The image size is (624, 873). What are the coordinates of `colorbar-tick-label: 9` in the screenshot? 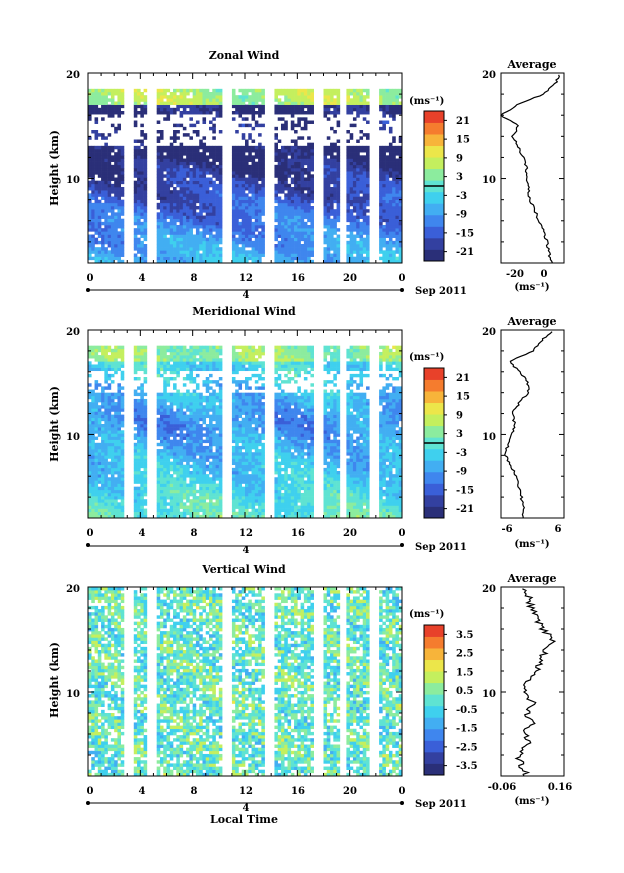 It's located at (459, 158).